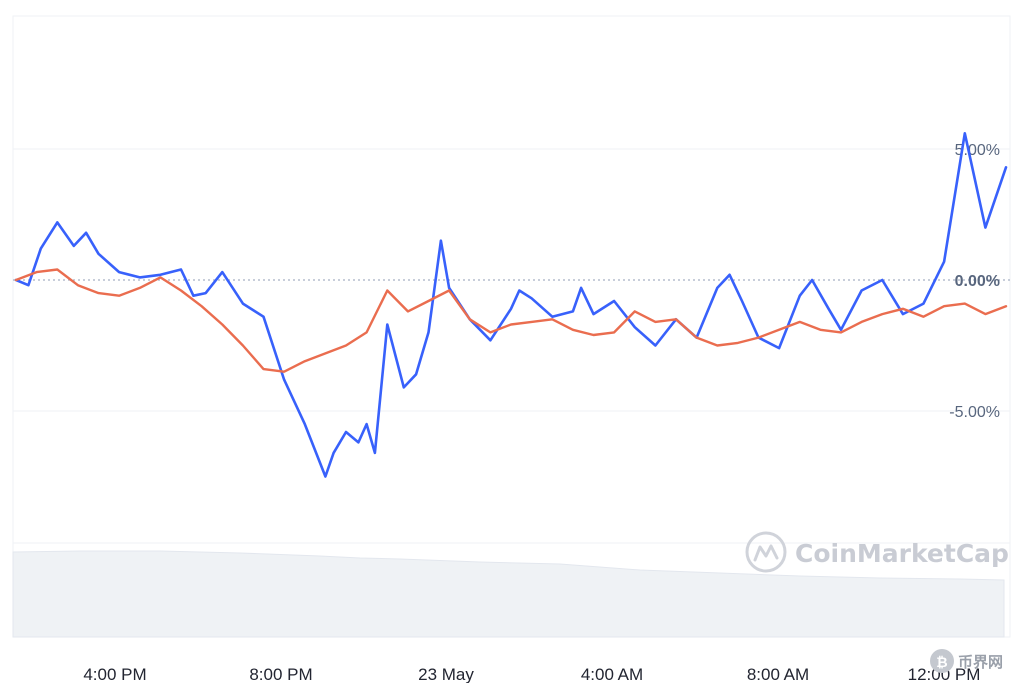 The image size is (1024, 683). Describe the element at coordinates (977, 150) in the screenshot. I see `y-tick-label: 5.00%` at that location.